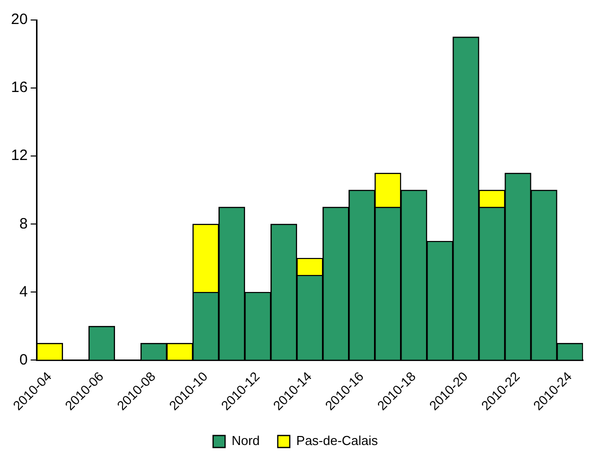 The width and height of the screenshot is (595, 466). I want to click on y-tick-label: 4, so click(23, 291).